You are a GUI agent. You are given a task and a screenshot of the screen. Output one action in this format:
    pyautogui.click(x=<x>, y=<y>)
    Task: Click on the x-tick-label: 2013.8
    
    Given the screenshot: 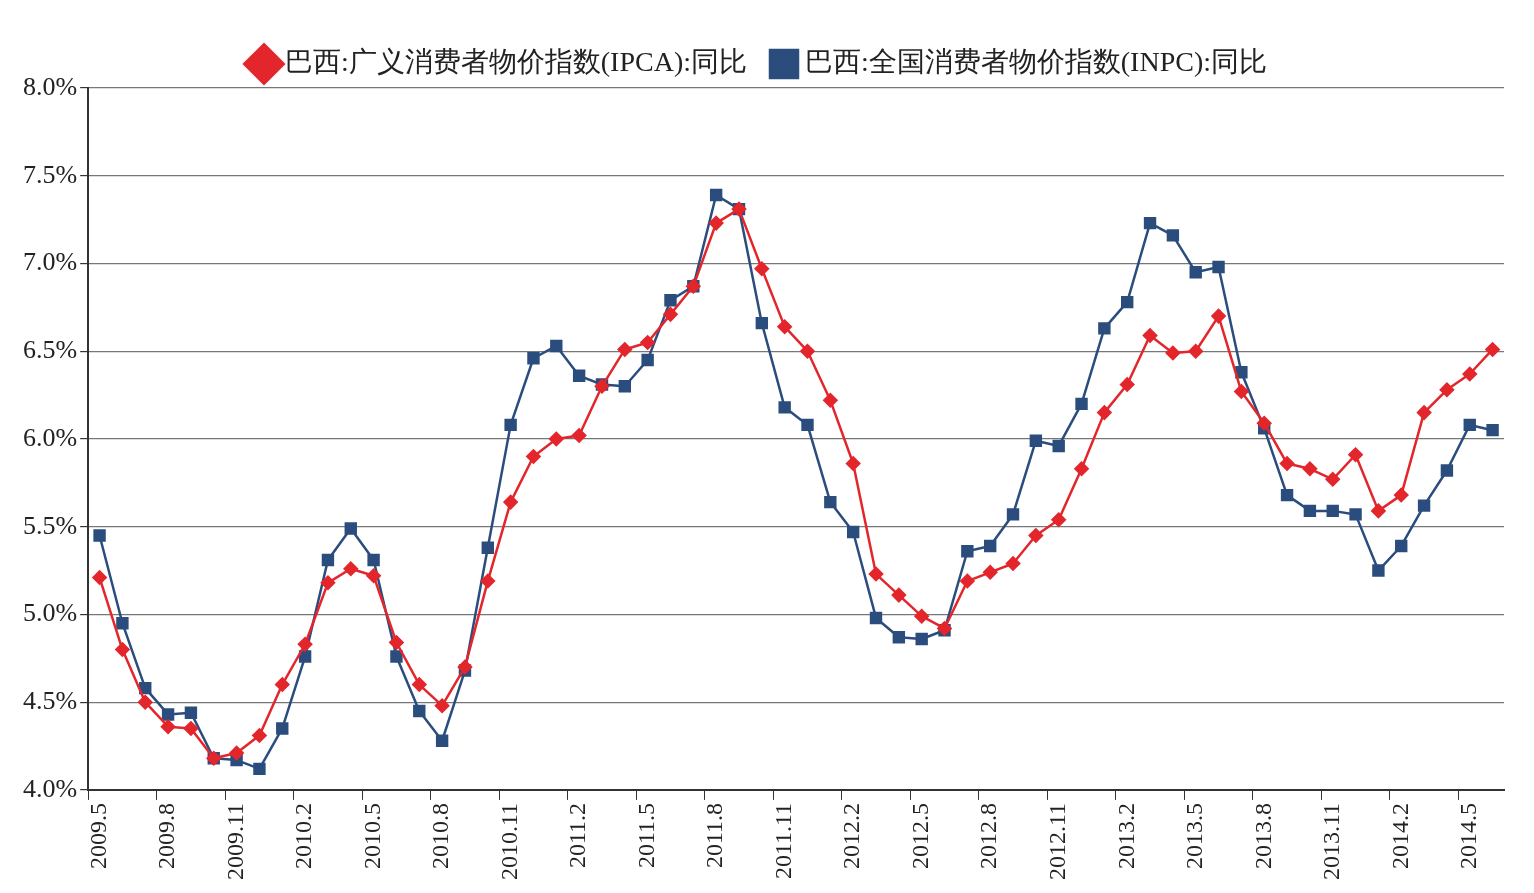 What is the action you would take?
    pyautogui.click(x=1262, y=835)
    